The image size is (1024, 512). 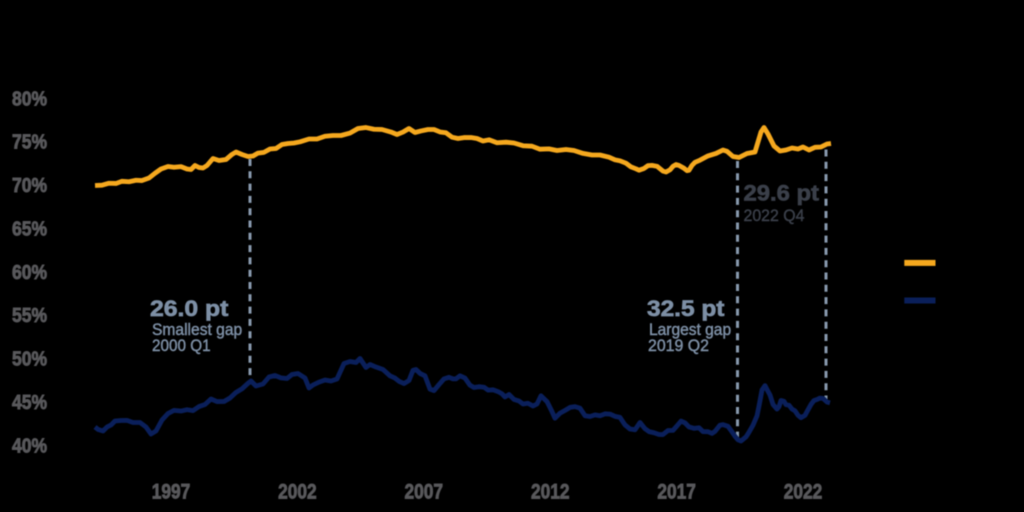 I want to click on svg-text: 70%, so click(x=29, y=186).